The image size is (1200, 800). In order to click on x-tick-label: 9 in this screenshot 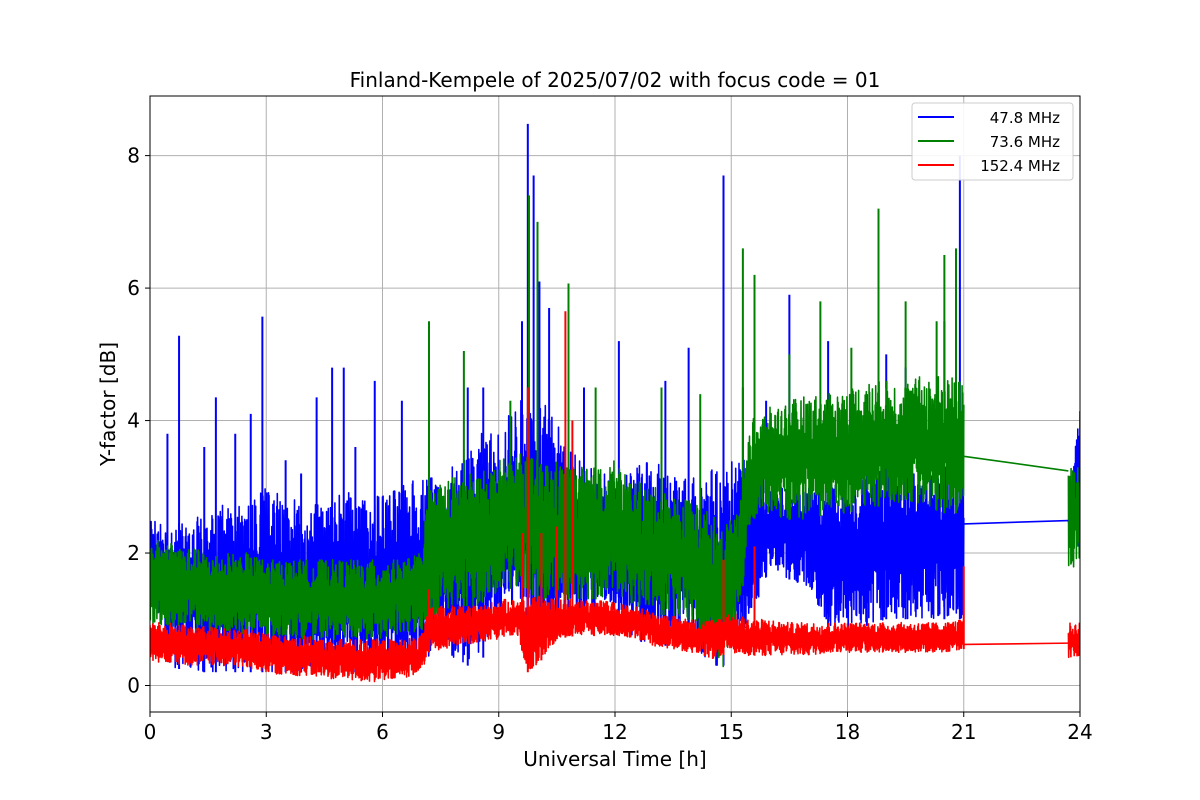, I will do `click(498, 732)`.